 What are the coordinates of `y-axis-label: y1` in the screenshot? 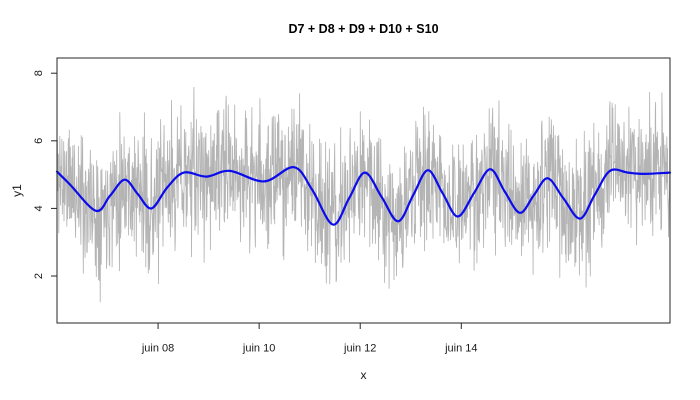 It's located at (17, 190).